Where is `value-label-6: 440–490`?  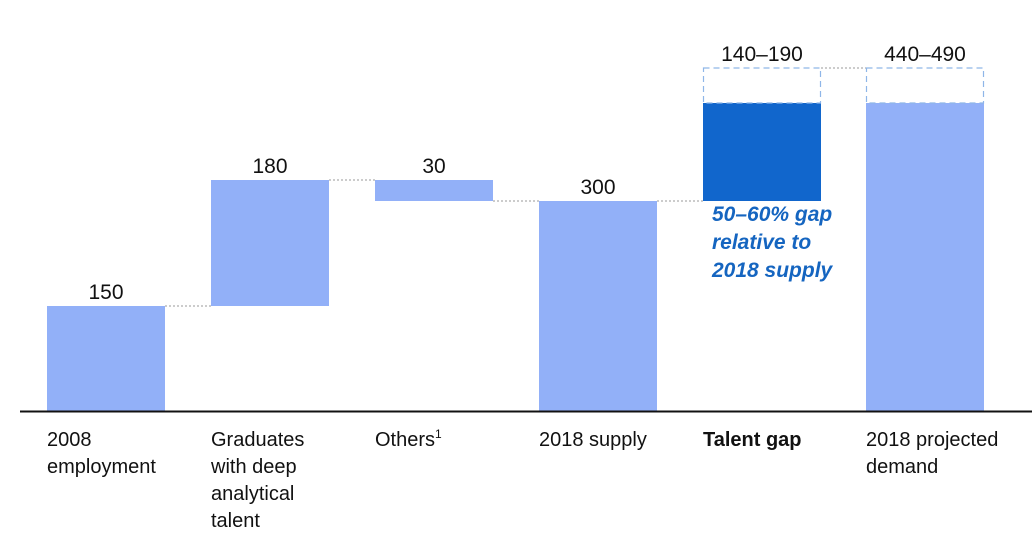 value-label-6: 440–490 is located at coordinates (925, 54).